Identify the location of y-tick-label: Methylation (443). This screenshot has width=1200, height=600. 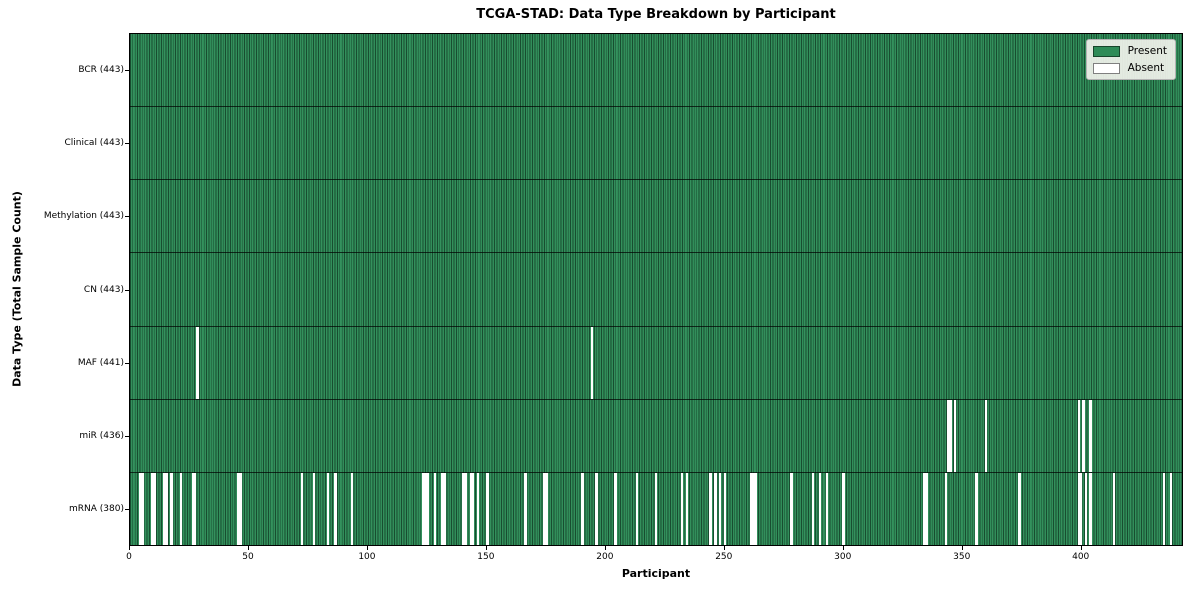
(83, 216).